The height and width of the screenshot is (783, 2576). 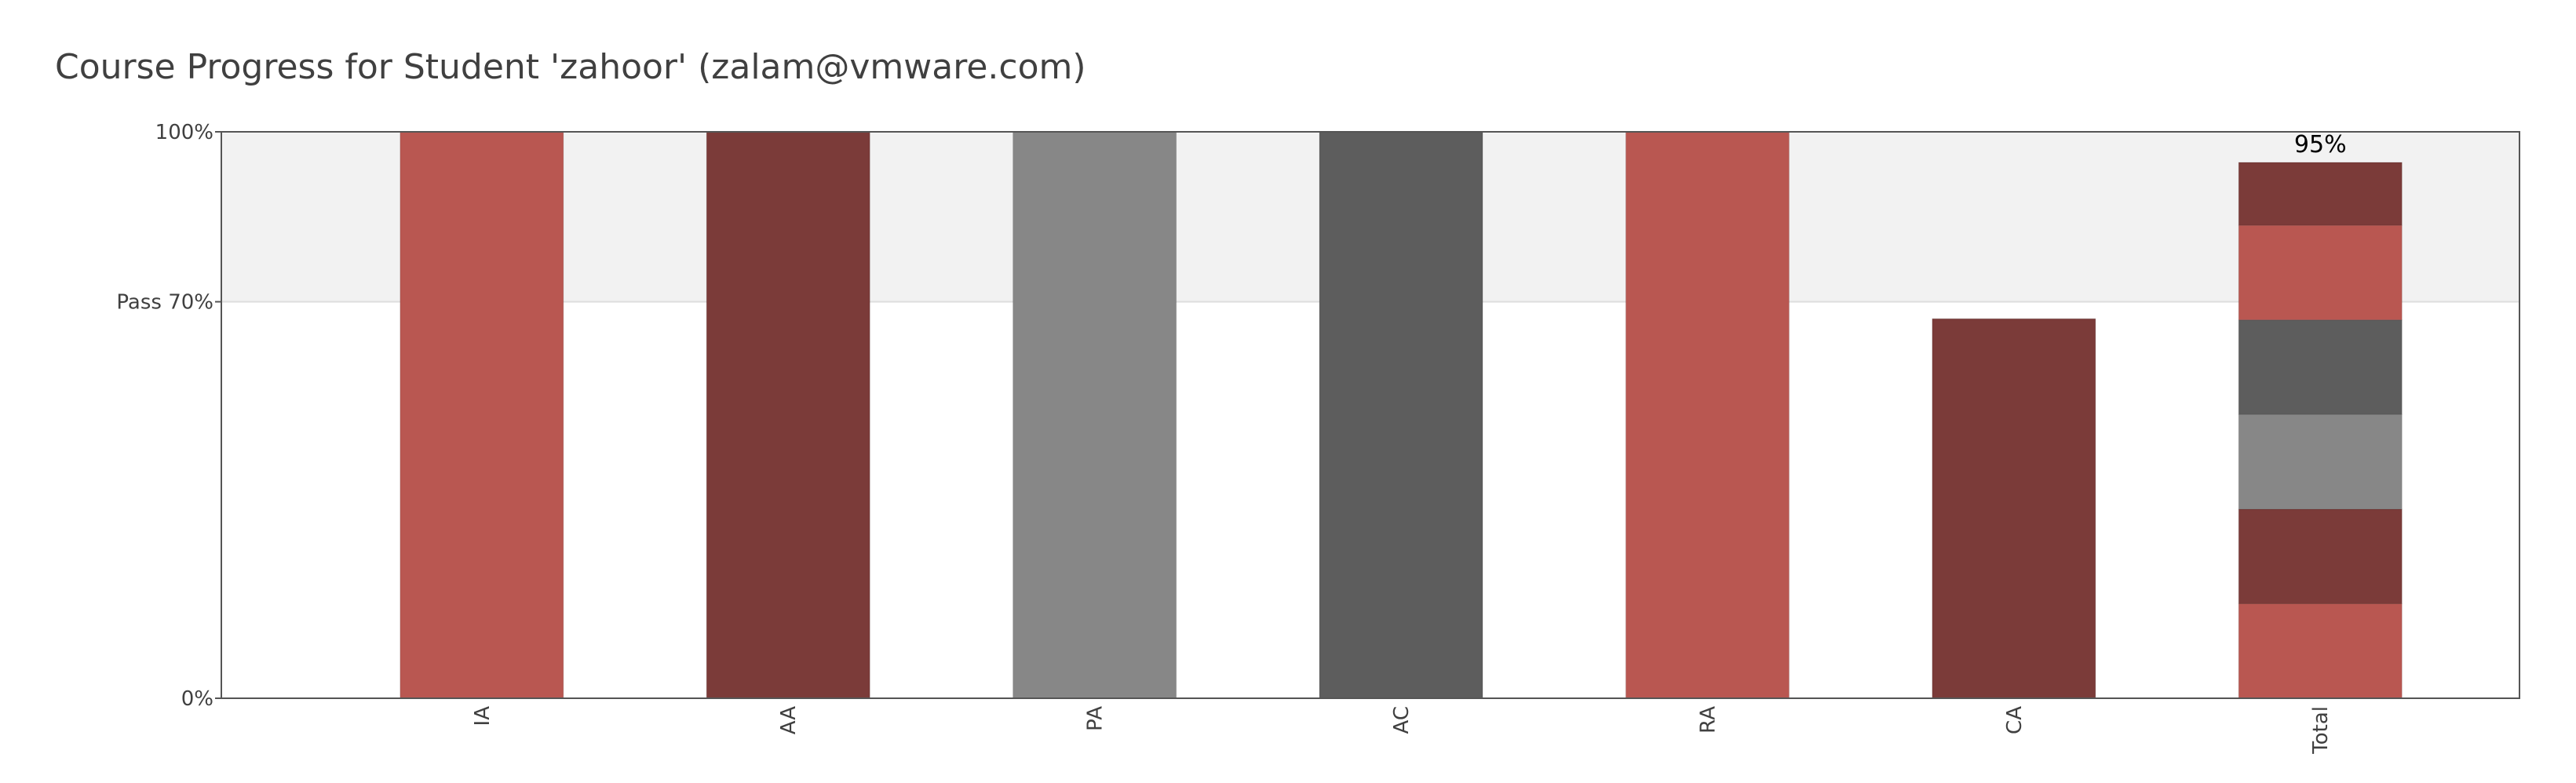 What do you see at coordinates (1095, 415) in the screenshot?
I see `bar-pa` at bounding box center [1095, 415].